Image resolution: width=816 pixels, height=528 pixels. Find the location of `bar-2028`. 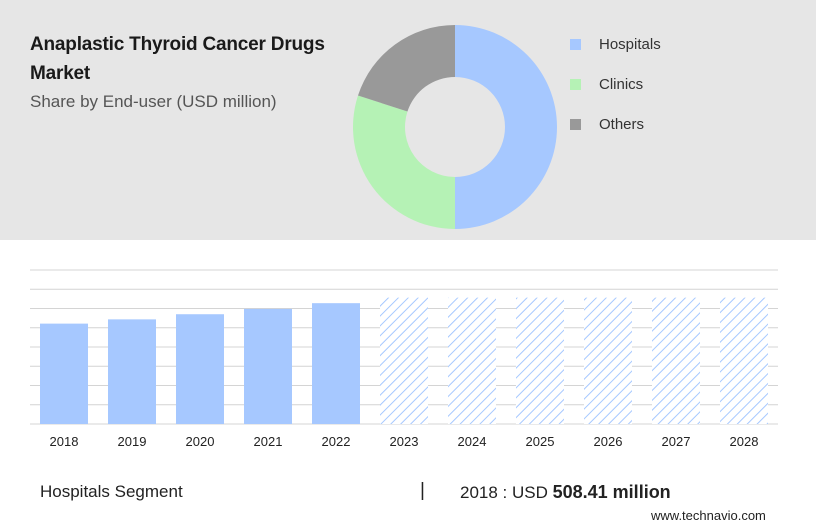

bar-2028 is located at coordinates (744, 360).